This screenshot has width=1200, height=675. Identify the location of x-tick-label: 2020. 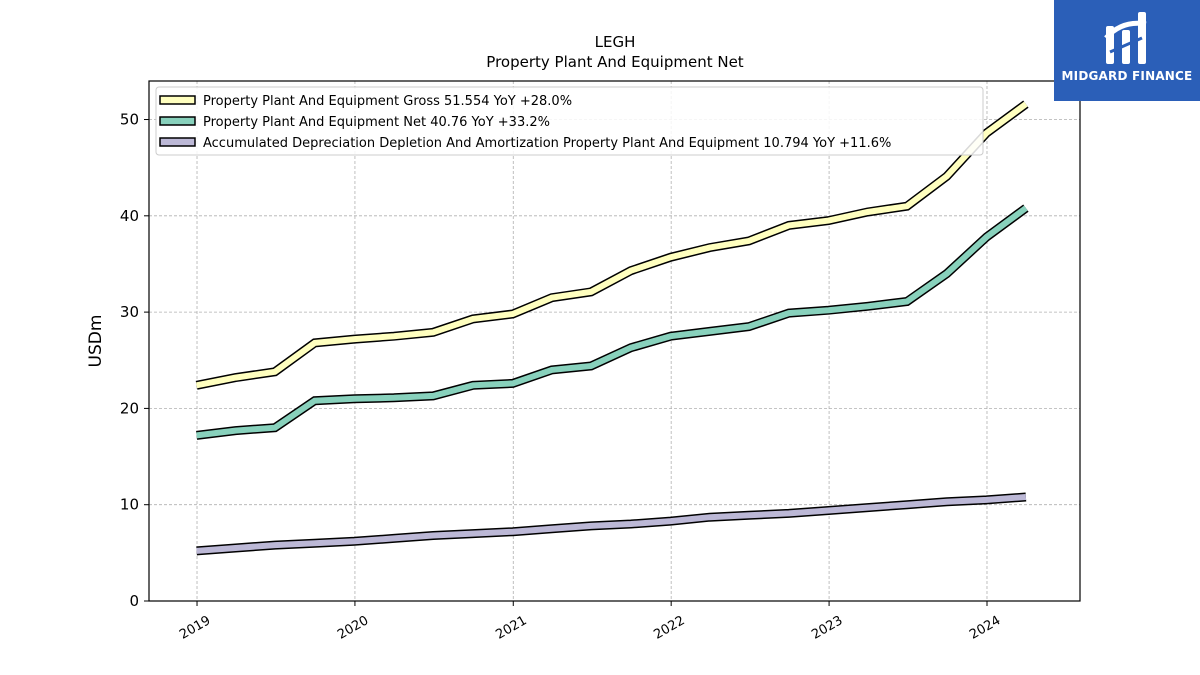
(353, 628).